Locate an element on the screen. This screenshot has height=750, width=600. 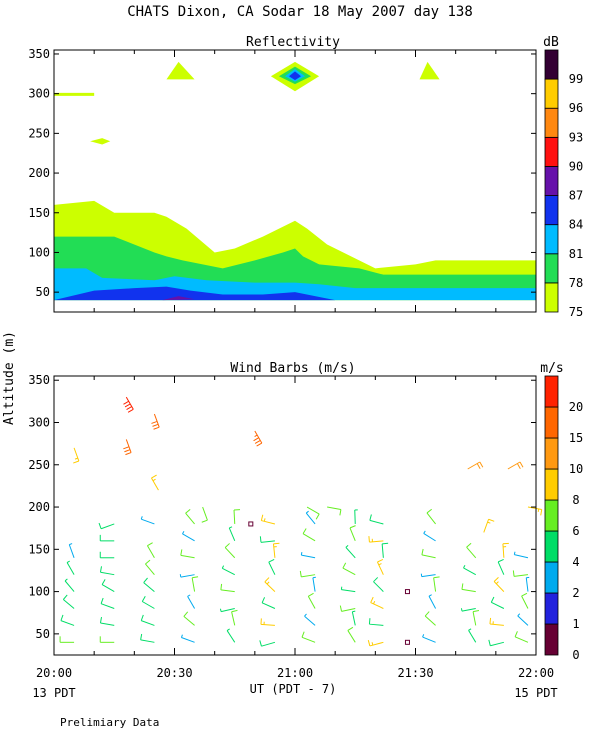
colorbar-label: 1 is located at coordinates (575, 624).